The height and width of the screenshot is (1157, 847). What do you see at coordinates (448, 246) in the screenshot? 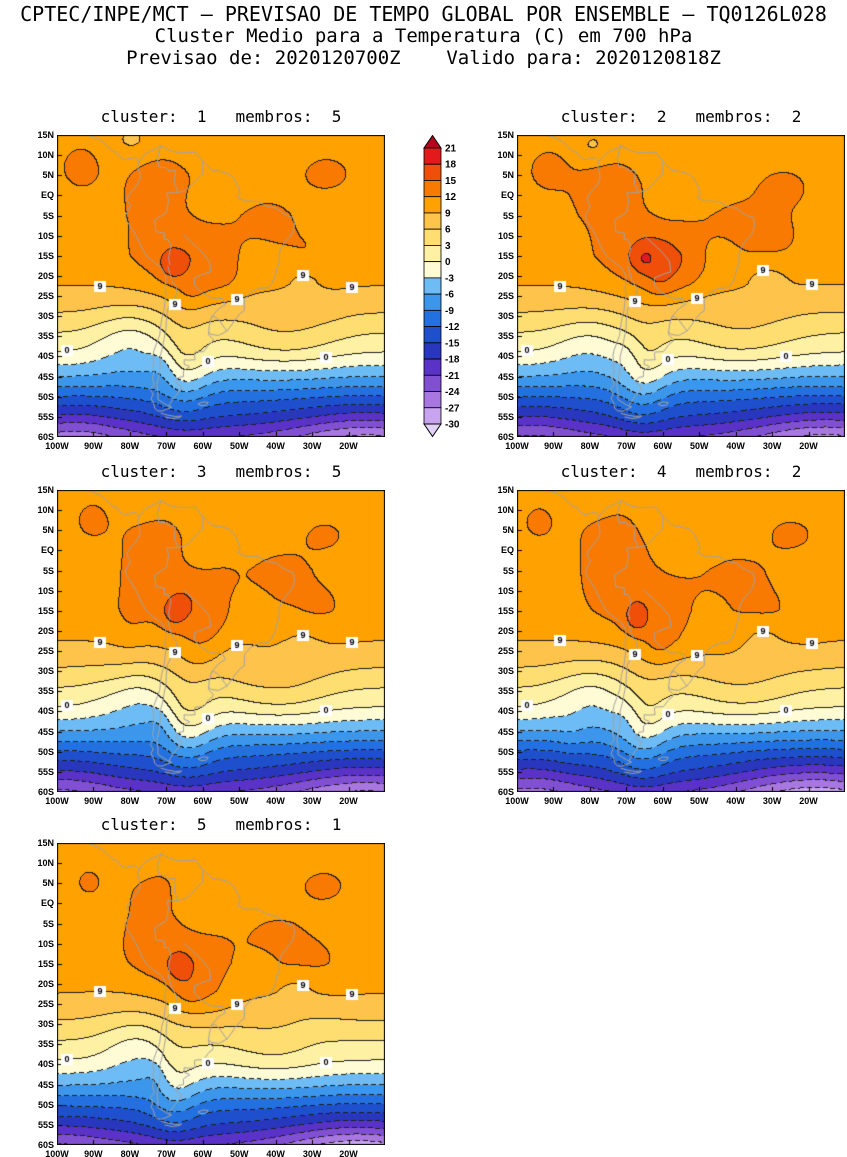
I see `colorbar-label: 3` at bounding box center [448, 246].